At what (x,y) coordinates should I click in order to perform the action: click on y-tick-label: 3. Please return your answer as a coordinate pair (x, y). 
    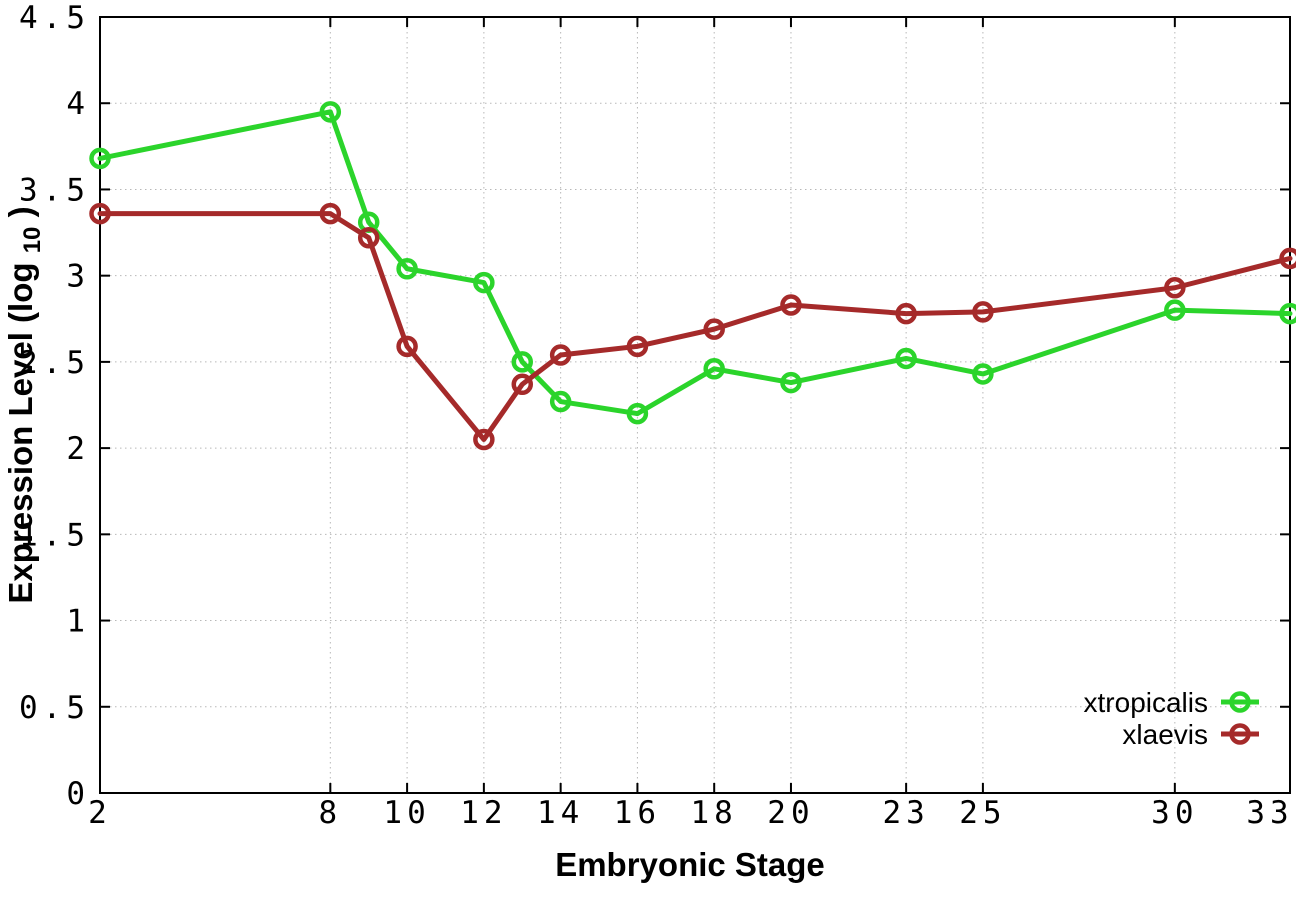
    Looking at the image, I should click on (78, 277).